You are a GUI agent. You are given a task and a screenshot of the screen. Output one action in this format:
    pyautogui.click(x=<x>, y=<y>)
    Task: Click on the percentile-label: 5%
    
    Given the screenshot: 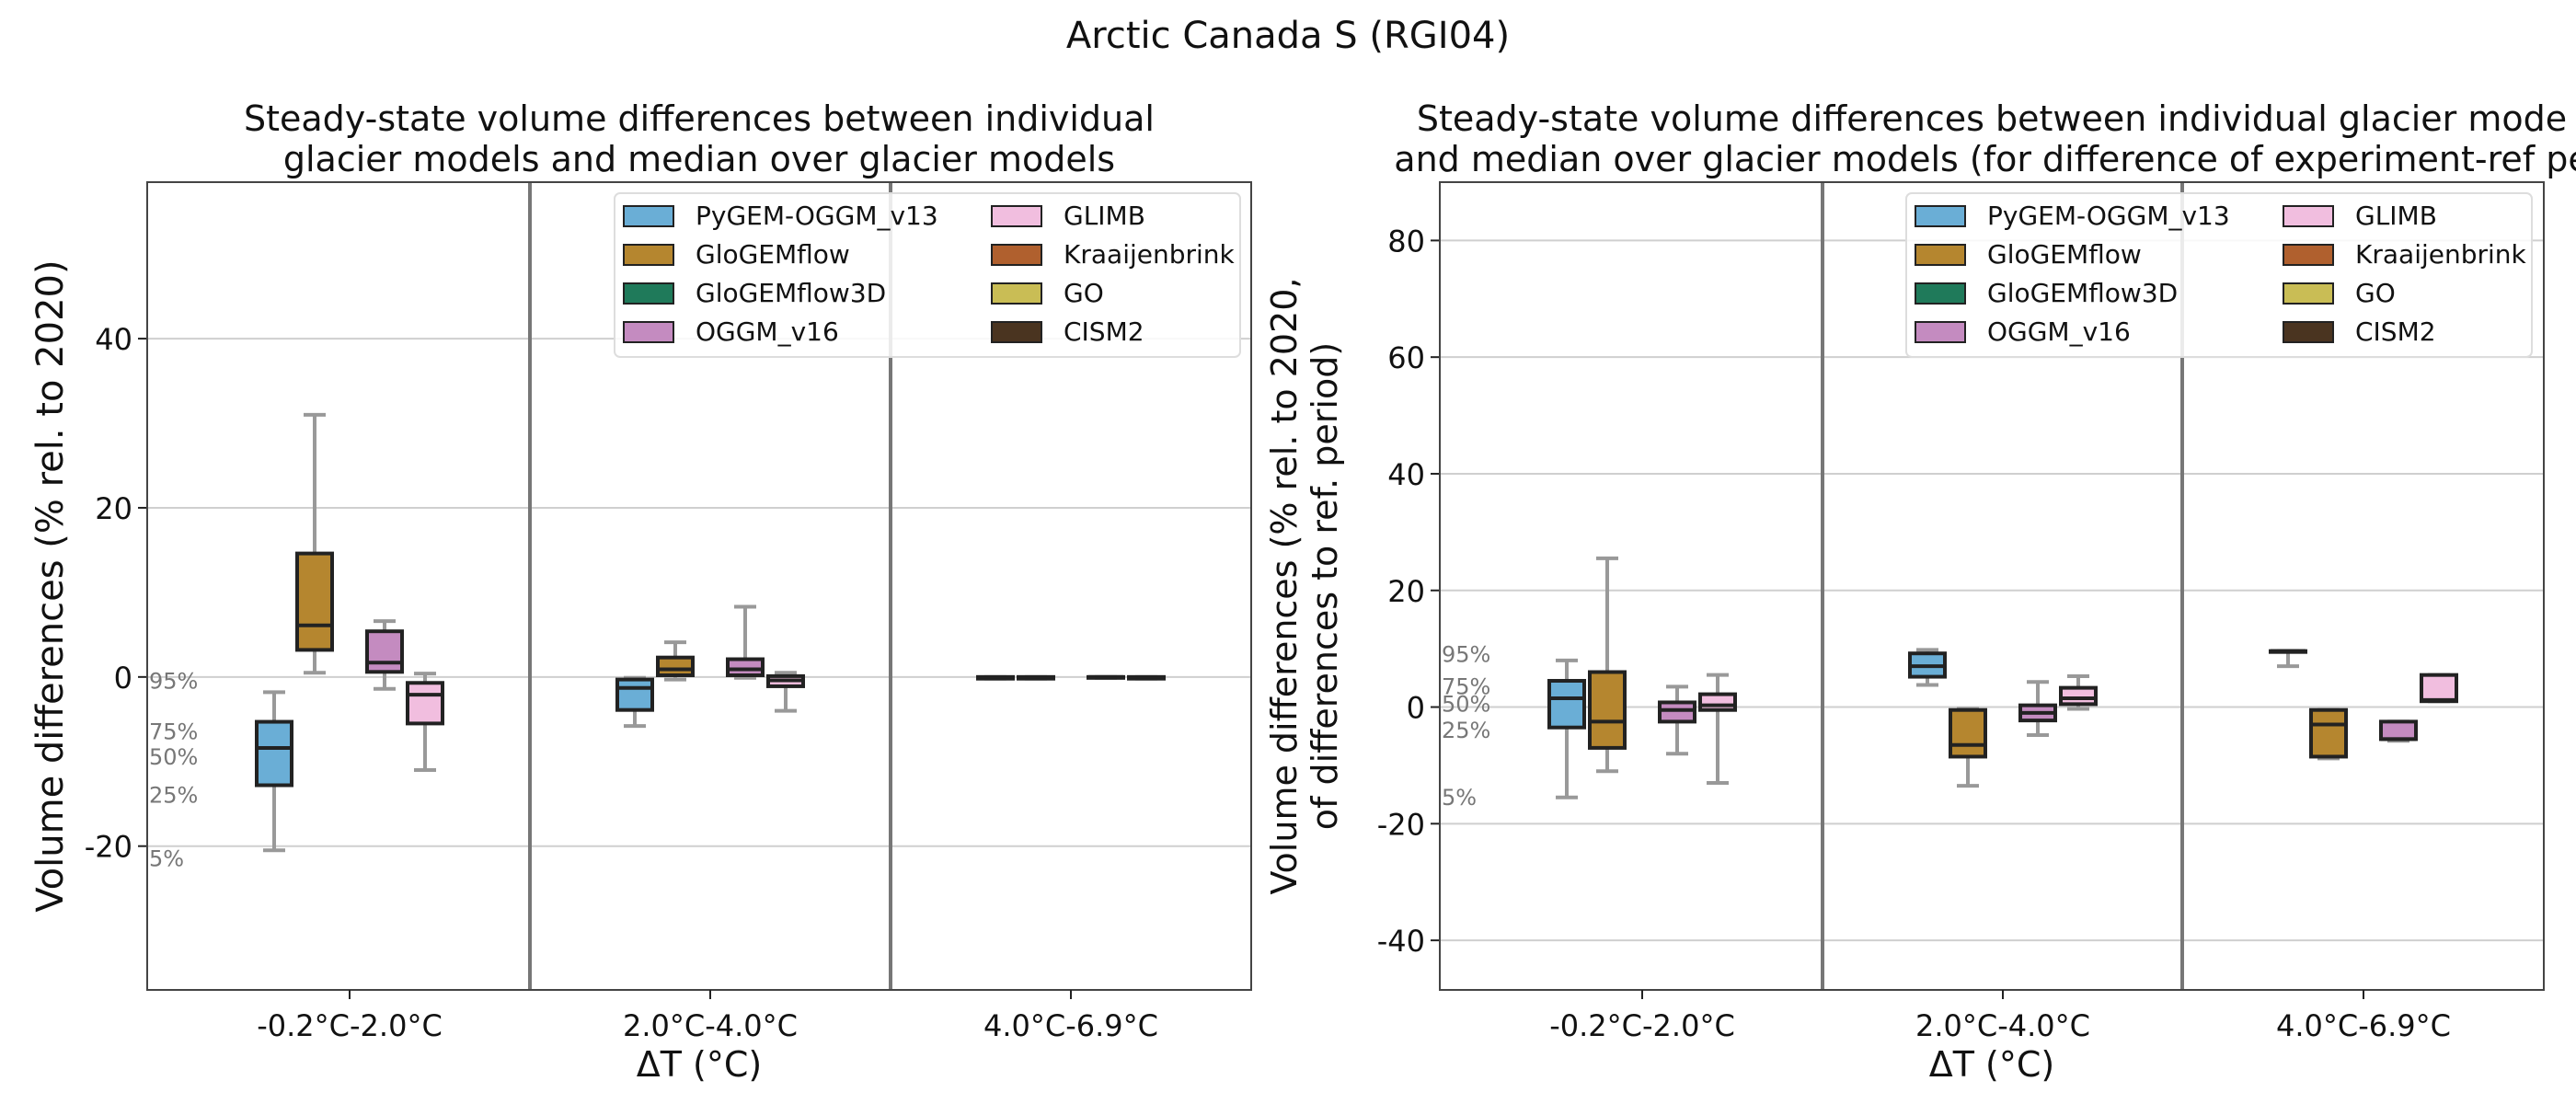 What is the action you would take?
    pyautogui.click(x=1459, y=798)
    